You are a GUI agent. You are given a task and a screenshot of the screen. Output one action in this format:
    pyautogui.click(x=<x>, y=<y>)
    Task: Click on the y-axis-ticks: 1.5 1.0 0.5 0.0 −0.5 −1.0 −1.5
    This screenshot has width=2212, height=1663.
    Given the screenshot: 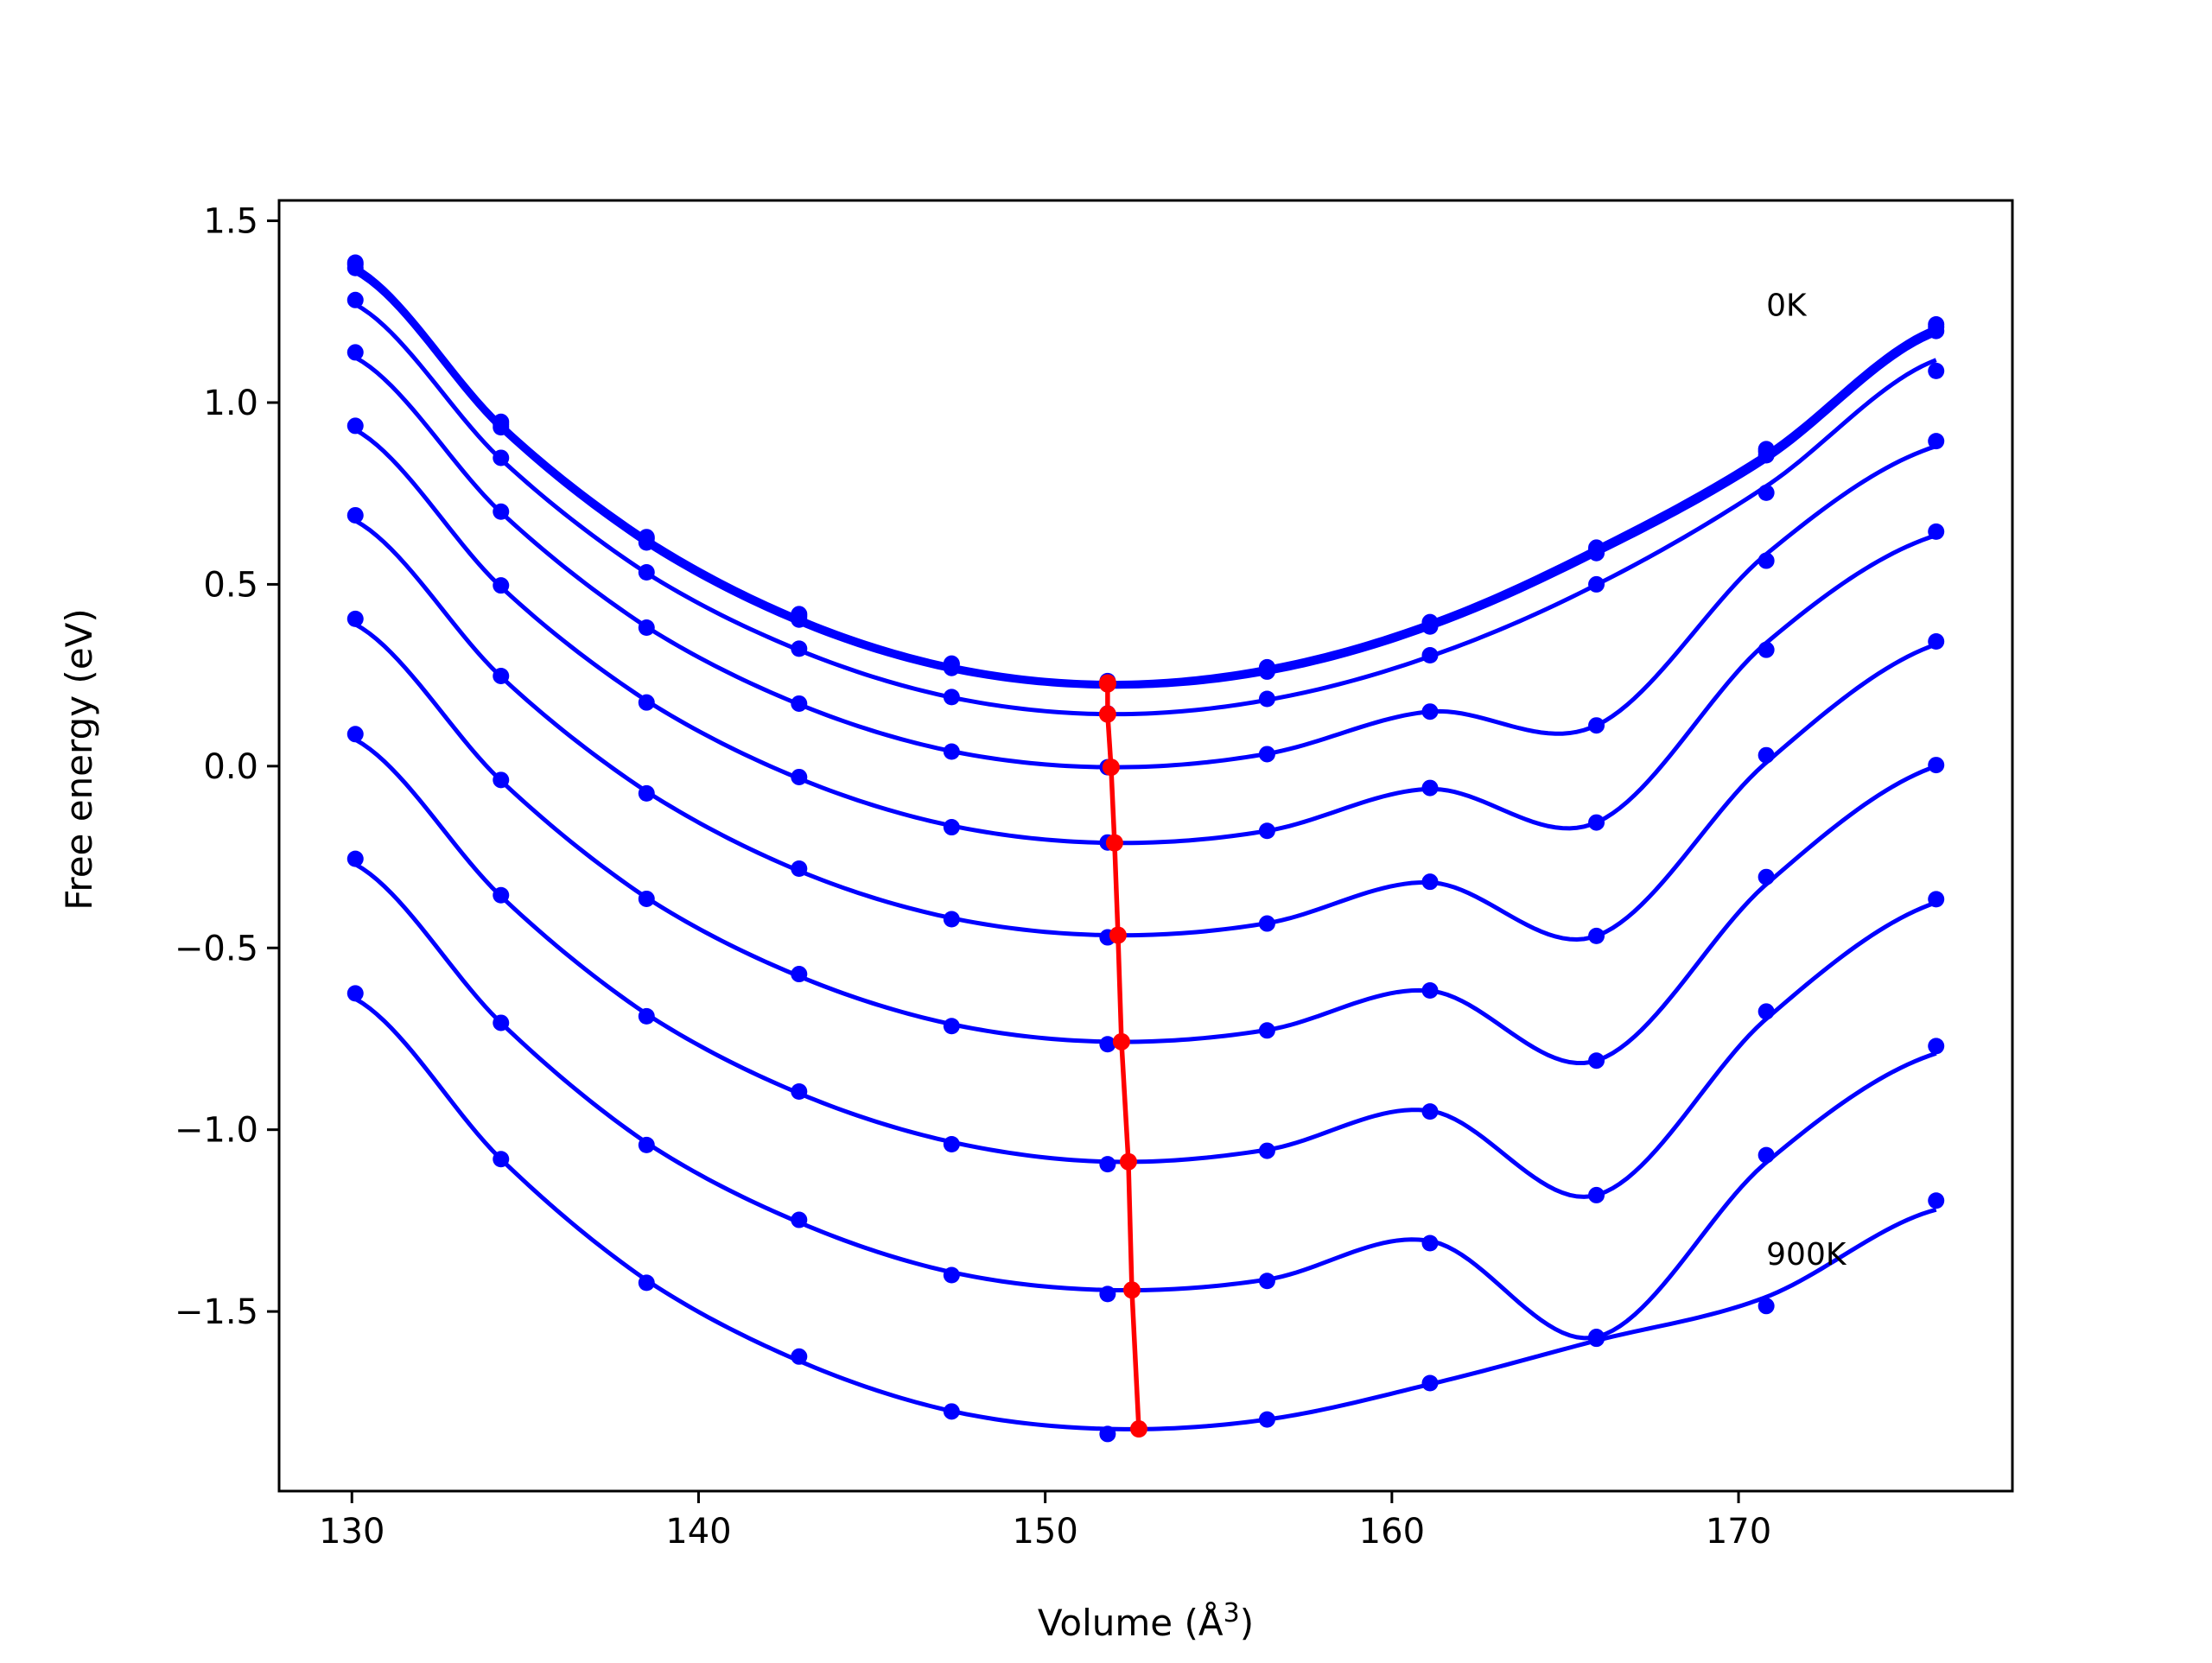 What is the action you would take?
    pyautogui.click(x=227, y=767)
    